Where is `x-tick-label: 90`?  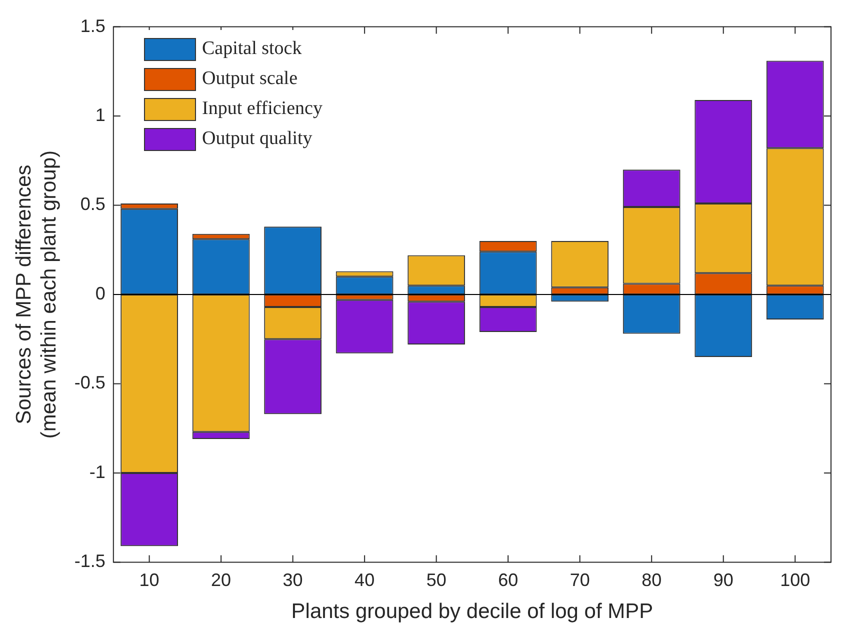
x-tick-label: 90 is located at coordinates (723, 580).